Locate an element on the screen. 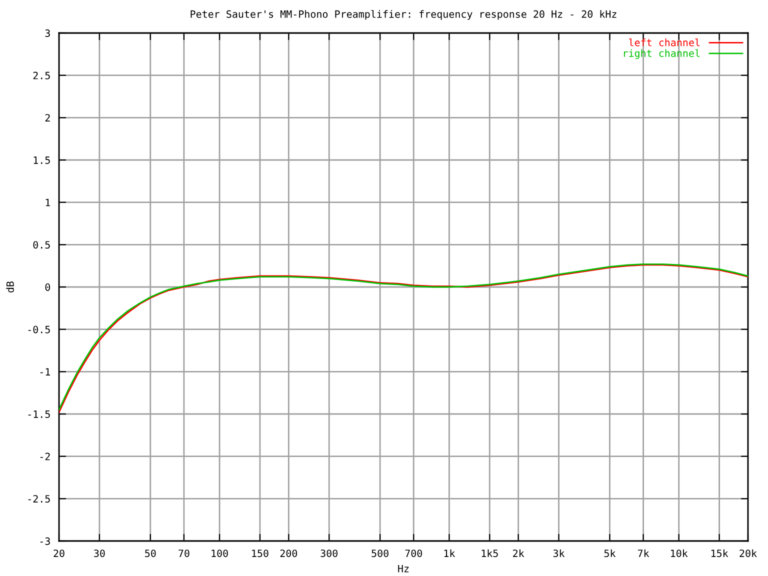 The height and width of the screenshot is (576, 768). x-tick-label: 20 is located at coordinates (59, 554).